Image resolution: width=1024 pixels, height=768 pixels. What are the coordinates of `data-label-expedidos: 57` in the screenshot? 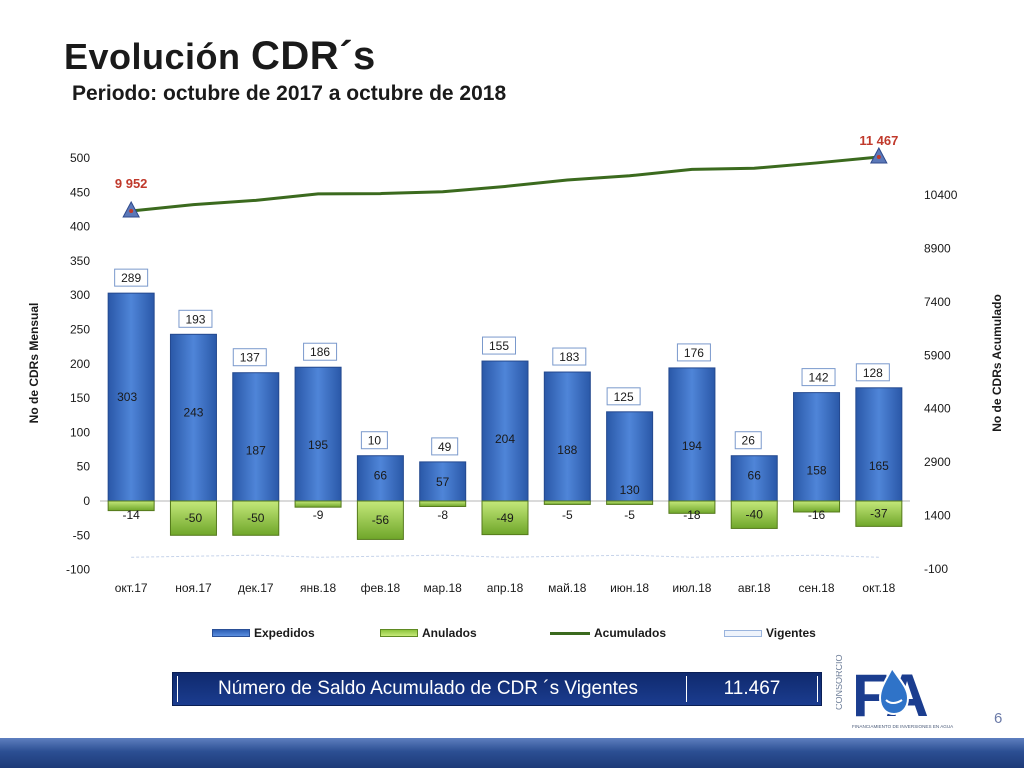 It's located at (443, 482).